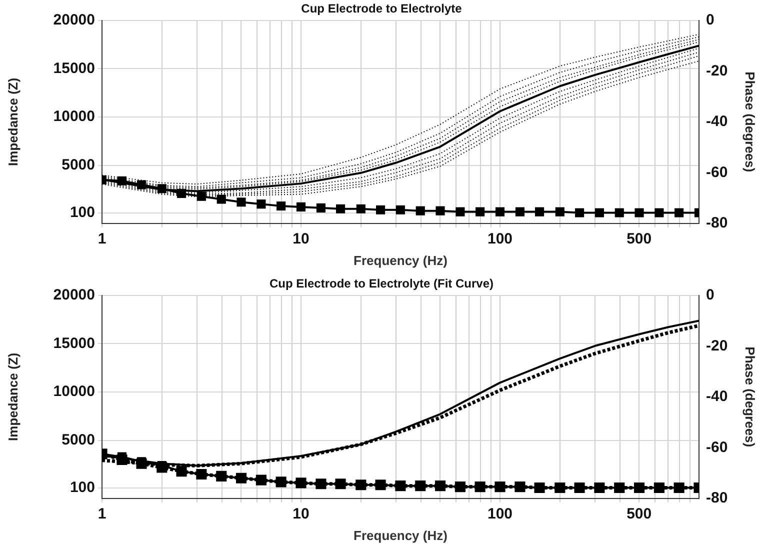 The width and height of the screenshot is (763, 550). What do you see at coordinates (381, 283) in the screenshot?
I see `chart-title: Cup Electrode to Electrolyte (Fit Curve)` at bounding box center [381, 283].